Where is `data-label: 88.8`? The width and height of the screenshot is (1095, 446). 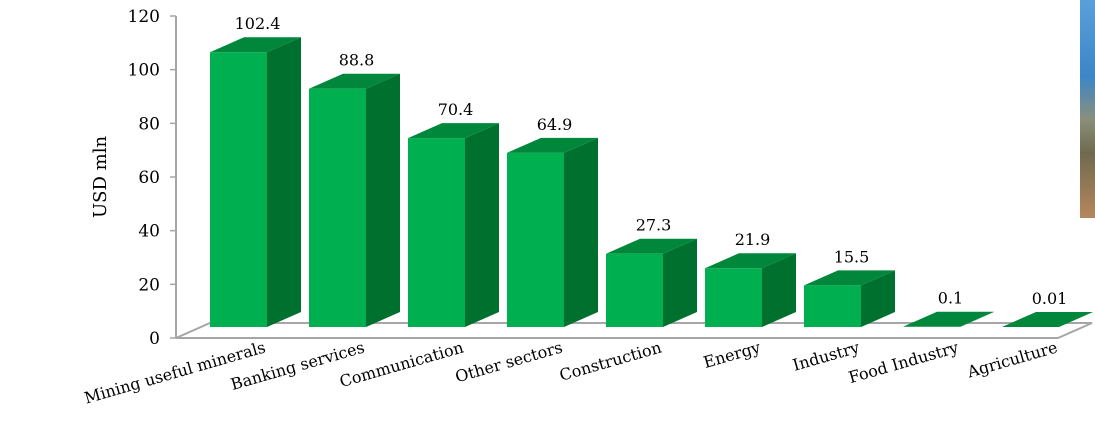 data-label: 88.8 is located at coordinates (357, 60).